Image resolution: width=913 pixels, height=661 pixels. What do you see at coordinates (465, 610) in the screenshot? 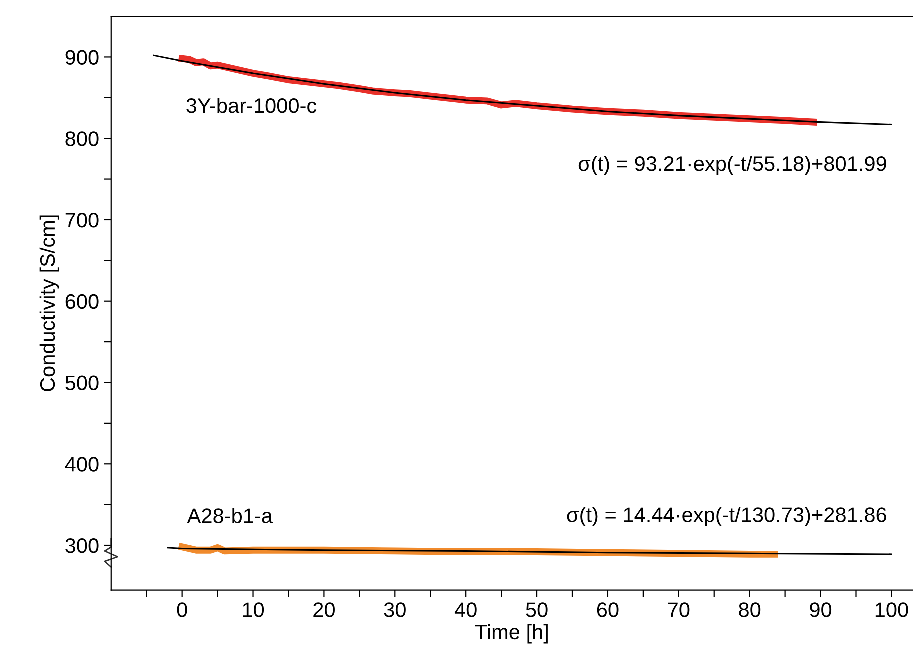
I see `x-tick-label: 40` at bounding box center [465, 610].